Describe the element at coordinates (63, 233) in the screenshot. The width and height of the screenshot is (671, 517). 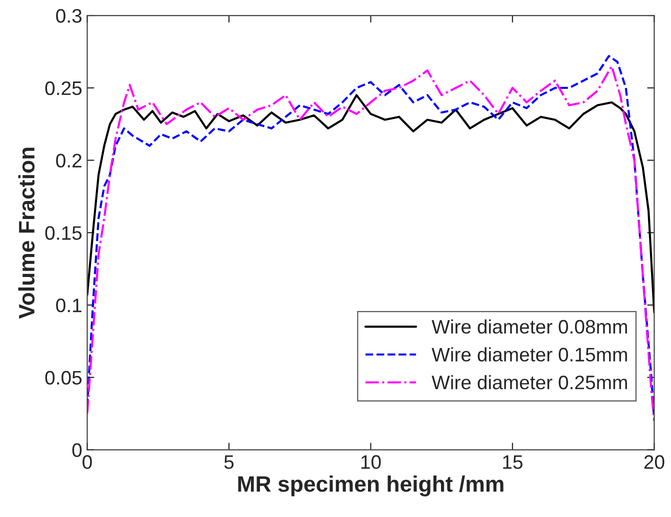
I see `y-tick-label: 0.15` at that location.